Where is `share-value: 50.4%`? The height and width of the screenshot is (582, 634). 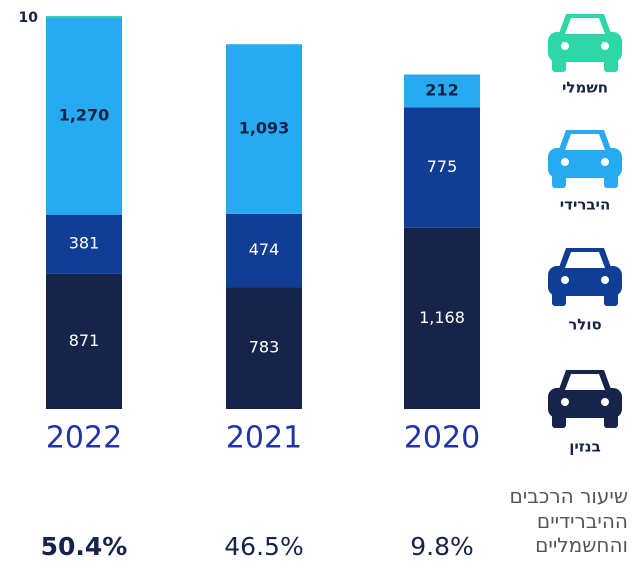
share-value: 50.4% is located at coordinates (84, 546).